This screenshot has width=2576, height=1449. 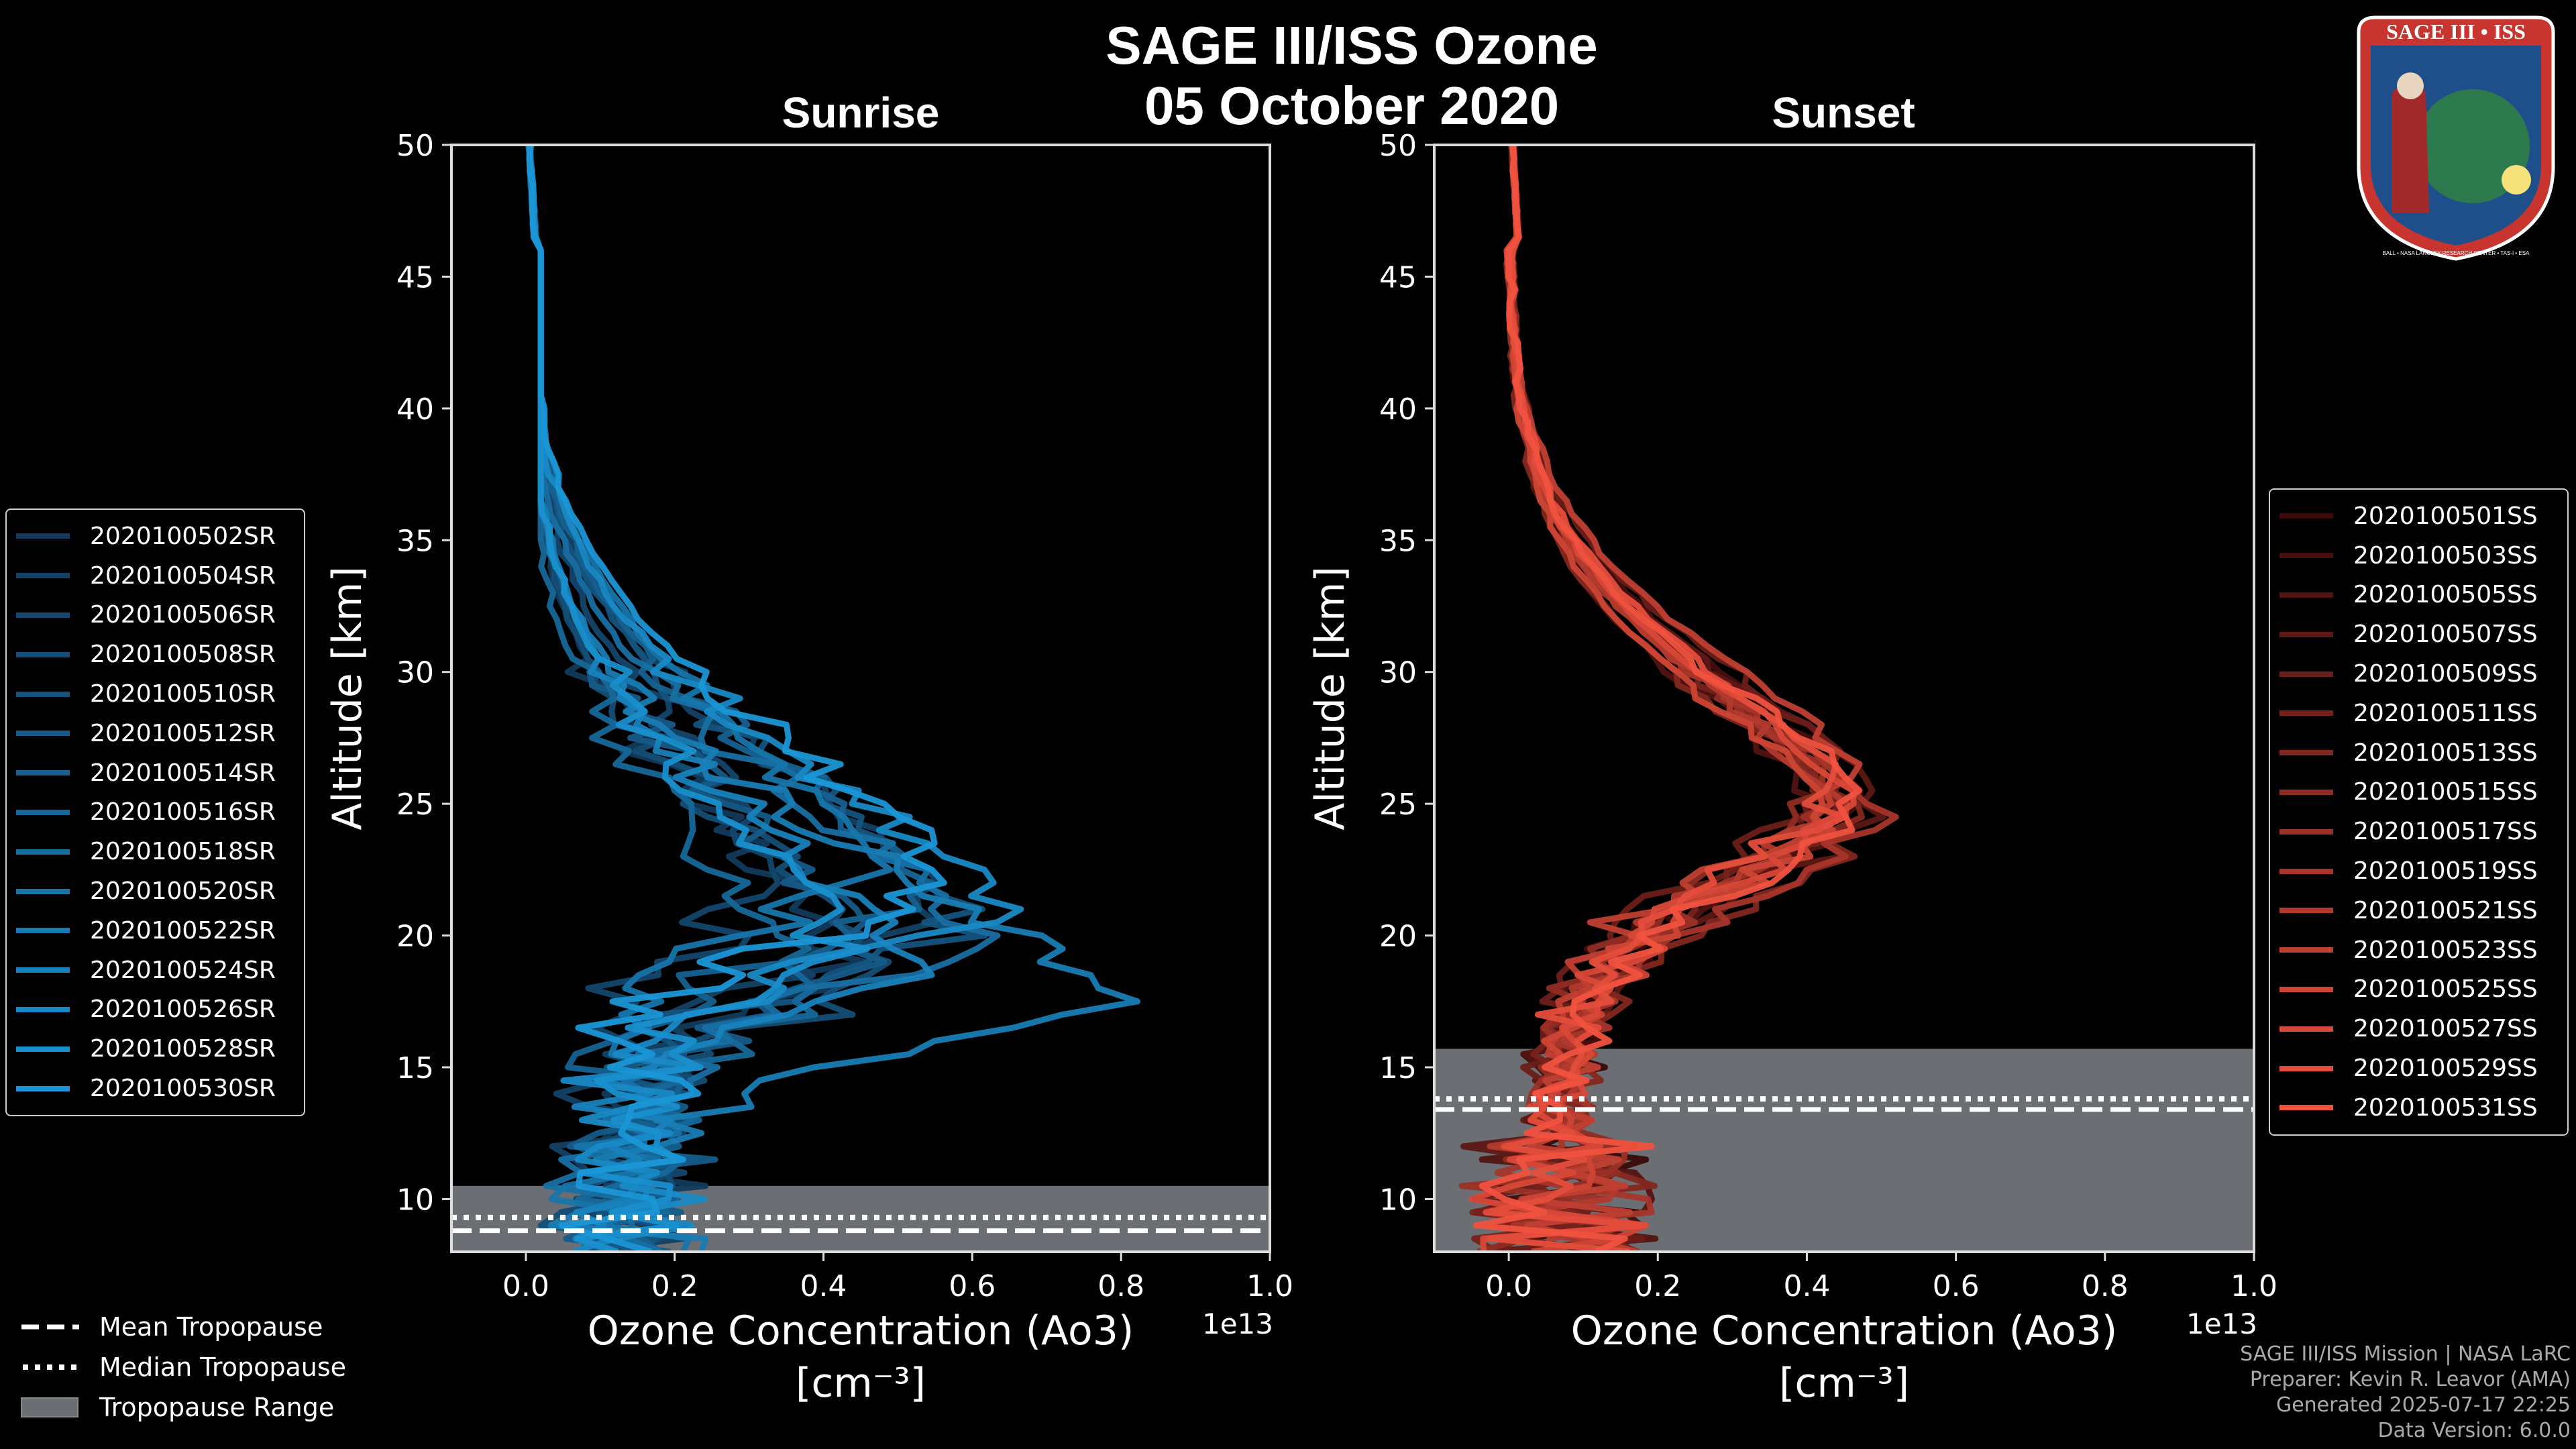 What do you see at coordinates (736, 698) in the screenshot?
I see `profile-line-2020100530SR` at bounding box center [736, 698].